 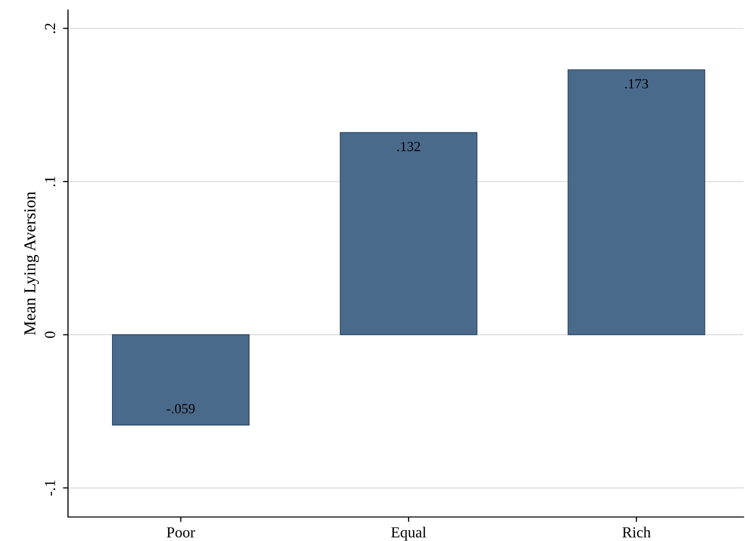 I want to click on data-label: .173, so click(x=636, y=83).